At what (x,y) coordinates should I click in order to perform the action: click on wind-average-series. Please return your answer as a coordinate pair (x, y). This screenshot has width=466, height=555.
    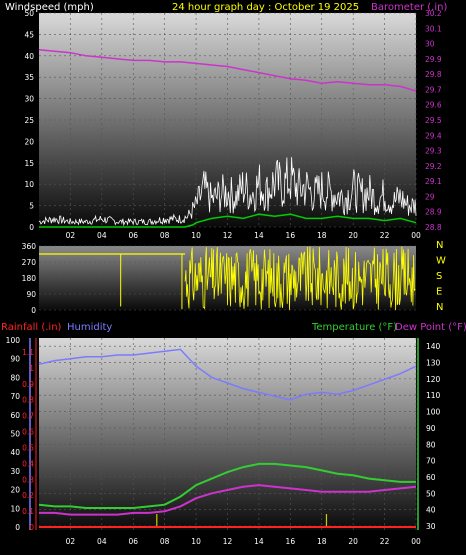
    Looking at the image, I should click on (228, 220).